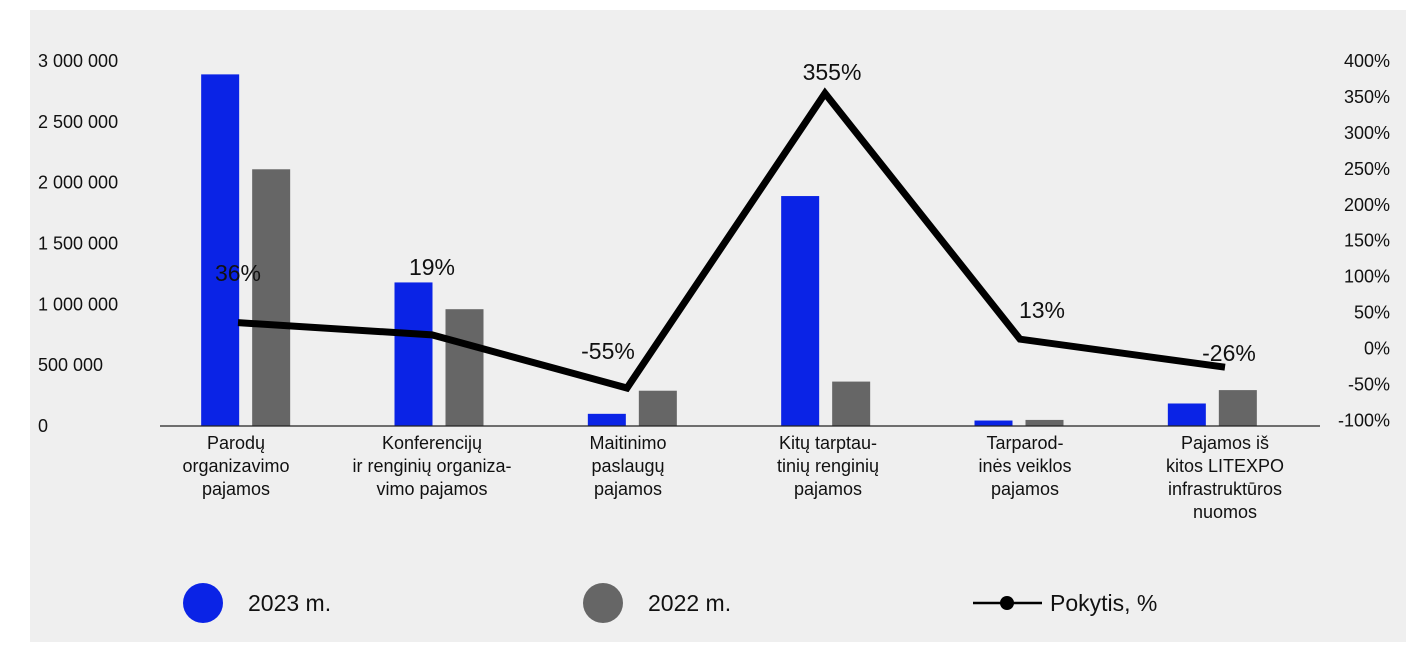 The width and height of the screenshot is (1416, 646). What do you see at coordinates (43, 426) in the screenshot?
I see `left-tick-label: 0` at bounding box center [43, 426].